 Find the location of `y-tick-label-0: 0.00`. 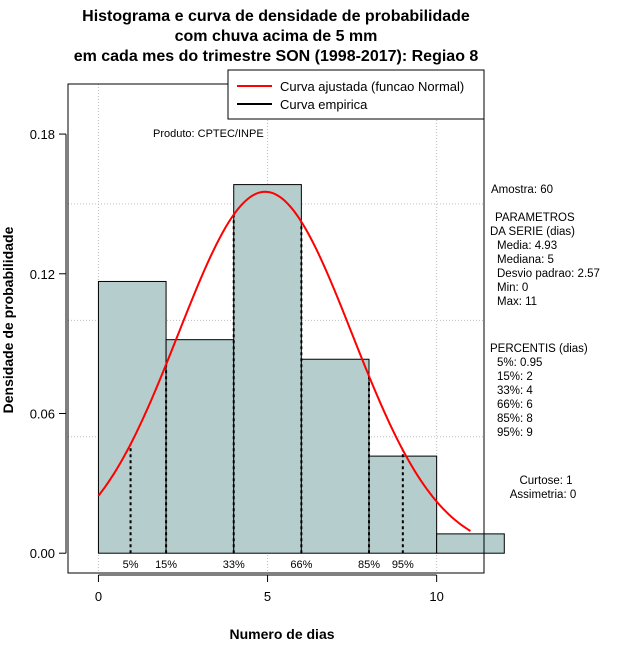

y-tick-label-0: 0.00 is located at coordinates (42, 553).